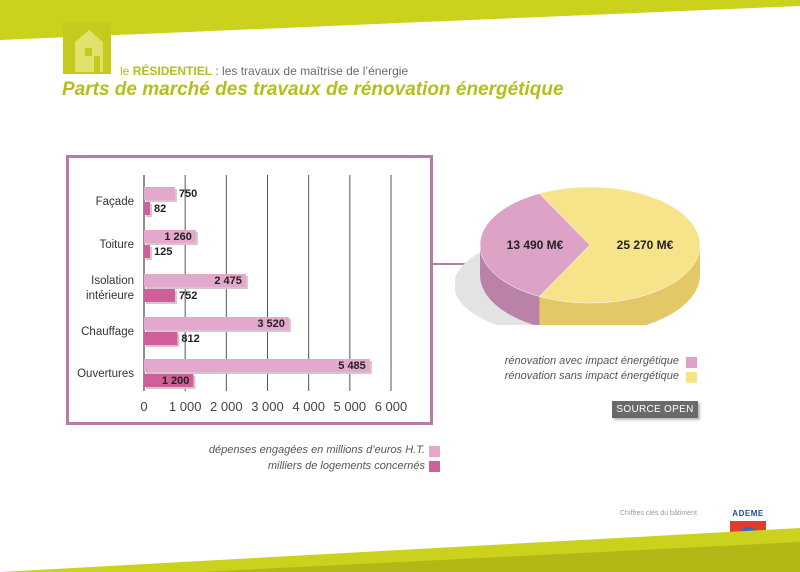 The height and width of the screenshot is (572, 800). Describe the element at coordinates (400, 546) in the screenshot. I see `bottom-decorative-band` at that location.